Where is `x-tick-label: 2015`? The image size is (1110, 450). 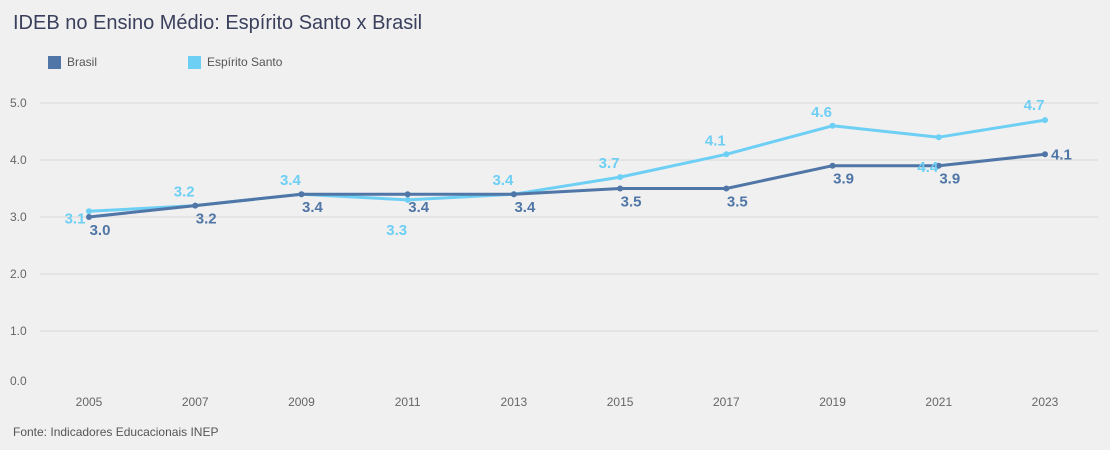
x-tick-label: 2015 is located at coordinates (620, 402).